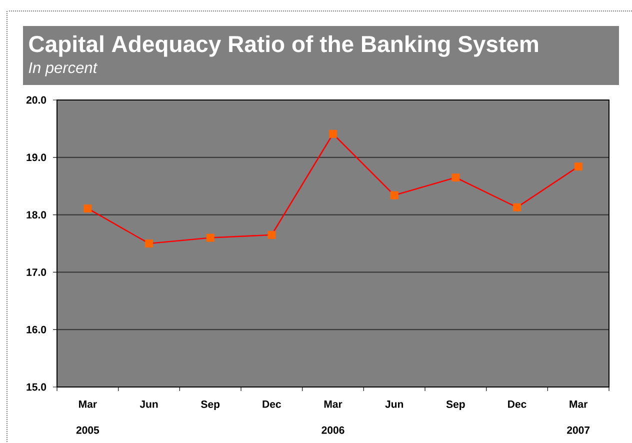  I want to click on y-tick-label: 20.0, so click(36, 100).